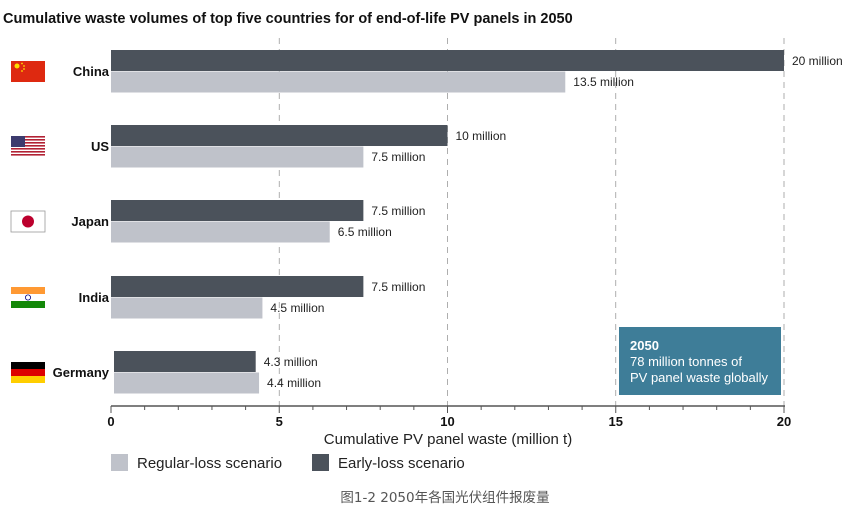 This screenshot has height=513, width=850. Describe the element at coordinates (297, 308) in the screenshot. I see `data-label-regular: 4.5 million` at that location.